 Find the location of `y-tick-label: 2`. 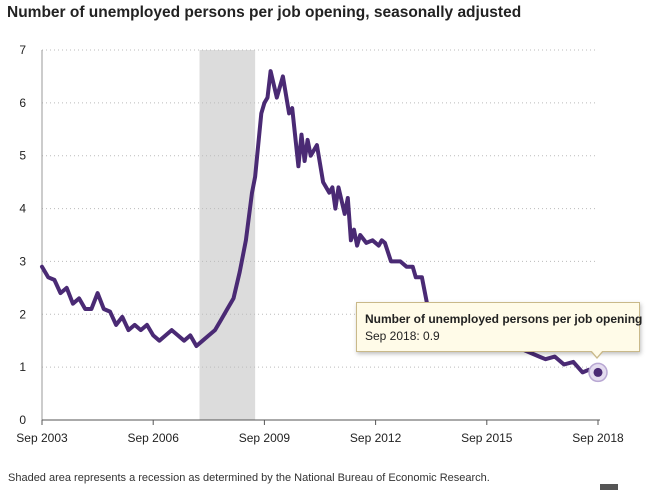

y-tick-label: 2 is located at coordinates (22, 314).